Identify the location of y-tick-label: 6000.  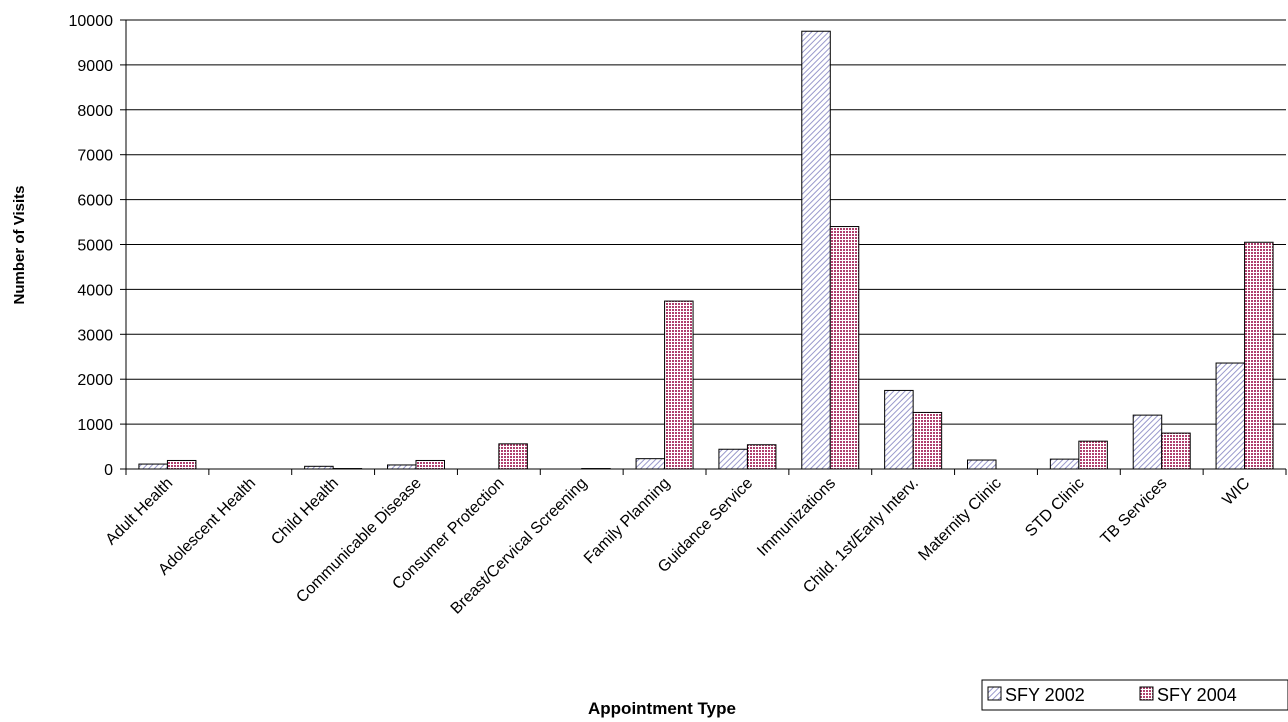
(95, 201).